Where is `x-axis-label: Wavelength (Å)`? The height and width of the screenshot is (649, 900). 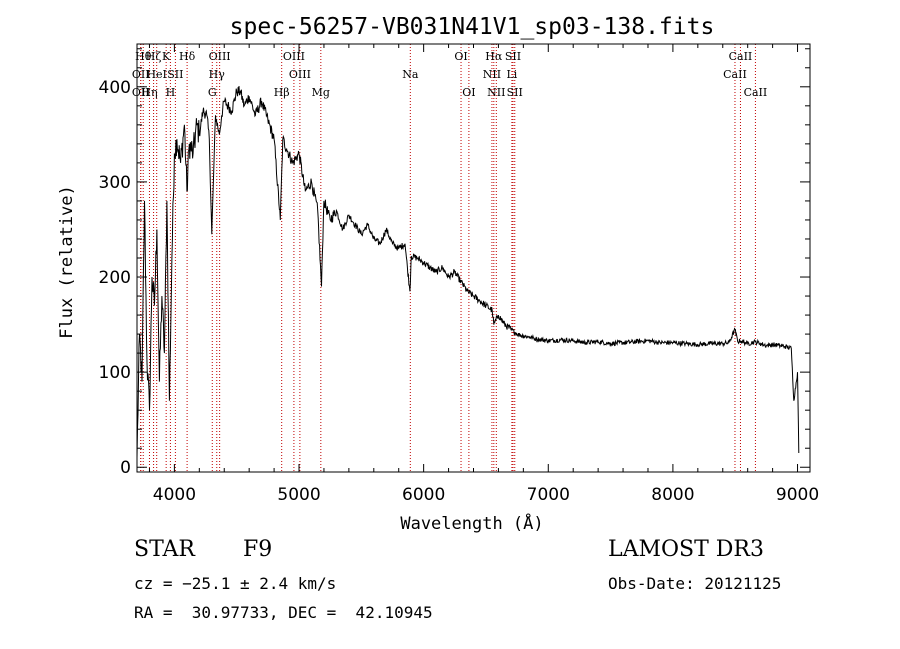
x-axis-label: Wavelength (Å) is located at coordinates (471, 523).